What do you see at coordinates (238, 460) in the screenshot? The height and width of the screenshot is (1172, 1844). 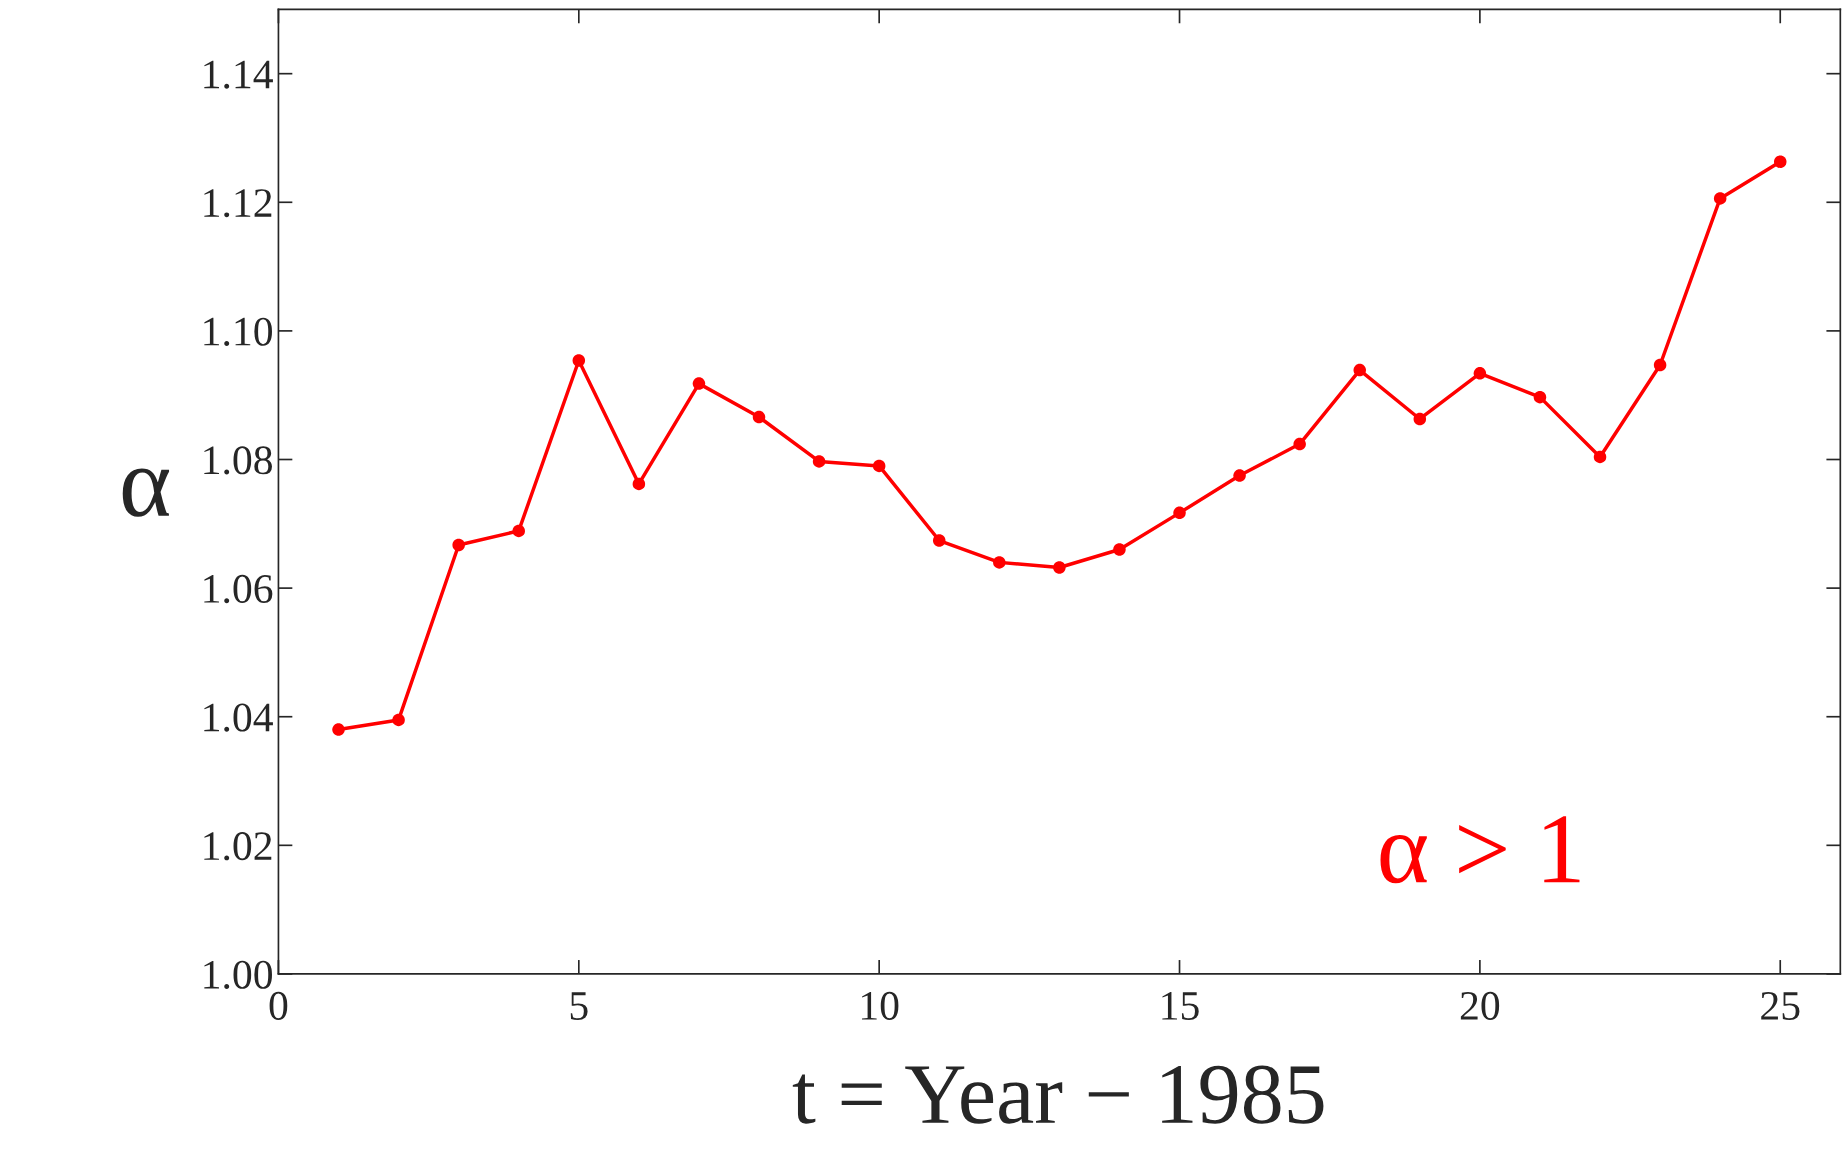 I see `y-tick-label: 1.08` at bounding box center [238, 460].